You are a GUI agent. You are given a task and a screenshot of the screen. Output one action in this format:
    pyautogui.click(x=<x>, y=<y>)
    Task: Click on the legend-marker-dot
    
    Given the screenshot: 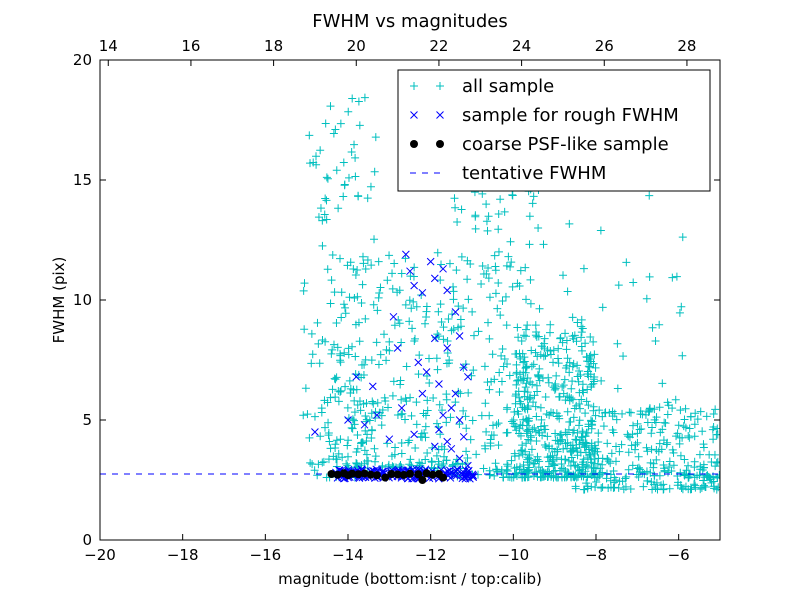 What is the action you would take?
    pyautogui.click(x=440, y=144)
    